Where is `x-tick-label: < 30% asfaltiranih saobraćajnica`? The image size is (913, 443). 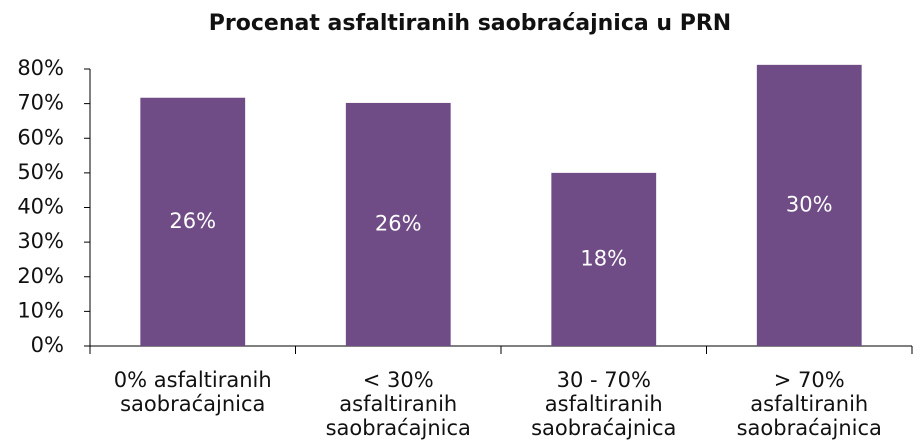 x-tick-label: < 30% asfaltiranih saobraćajnica is located at coordinates (398, 404).